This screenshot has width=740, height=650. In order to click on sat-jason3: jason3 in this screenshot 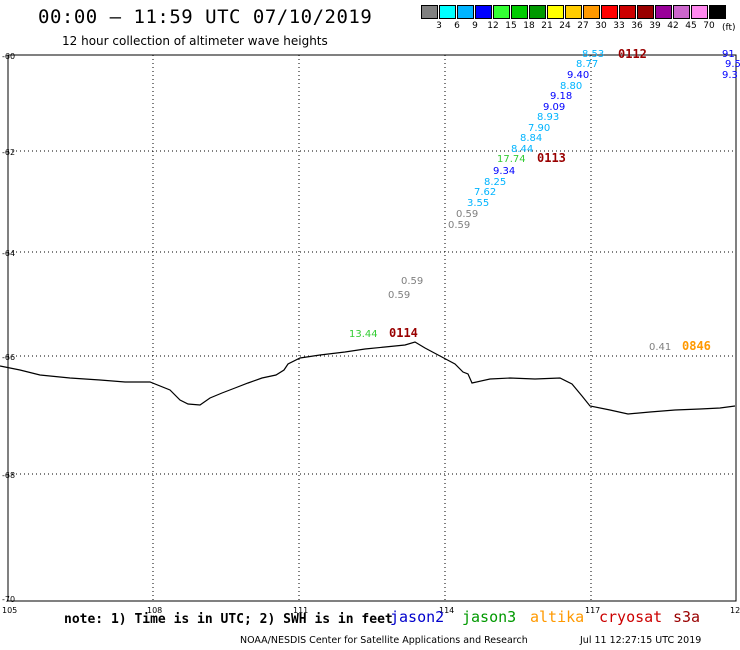, I will do `click(489, 617)`.